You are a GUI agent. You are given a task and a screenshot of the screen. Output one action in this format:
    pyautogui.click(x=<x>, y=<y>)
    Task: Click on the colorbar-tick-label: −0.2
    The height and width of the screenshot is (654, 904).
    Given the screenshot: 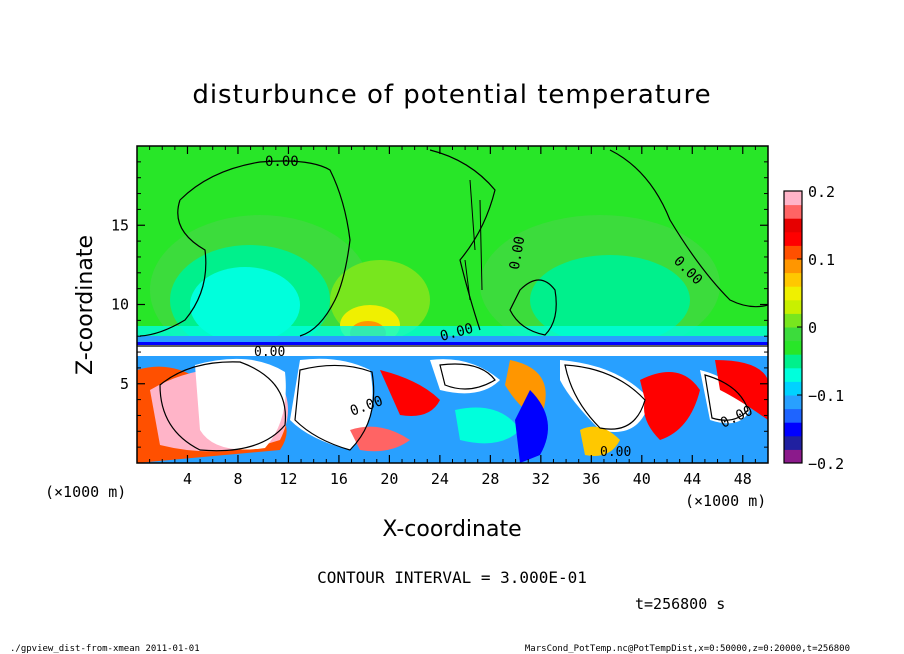 What is the action you would take?
    pyautogui.click(x=826, y=464)
    